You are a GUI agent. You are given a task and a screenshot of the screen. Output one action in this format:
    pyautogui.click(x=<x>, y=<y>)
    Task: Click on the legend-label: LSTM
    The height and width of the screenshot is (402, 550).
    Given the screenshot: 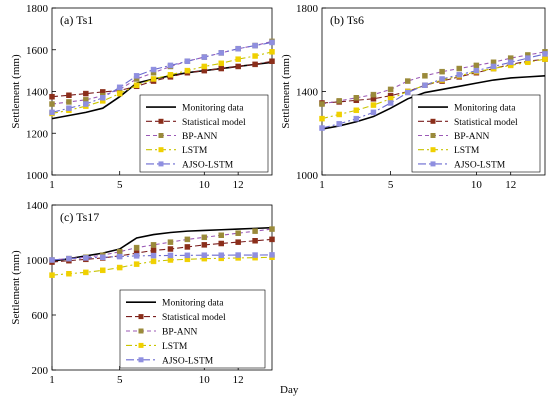 What is the action you would take?
    pyautogui.click(x=195, y=151)
    